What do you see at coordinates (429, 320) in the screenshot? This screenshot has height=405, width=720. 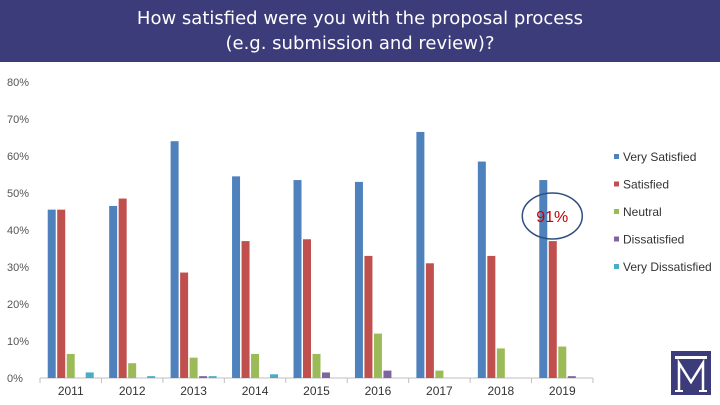 I see `bar-satisfied-2017` at bounding box center [429, 320].